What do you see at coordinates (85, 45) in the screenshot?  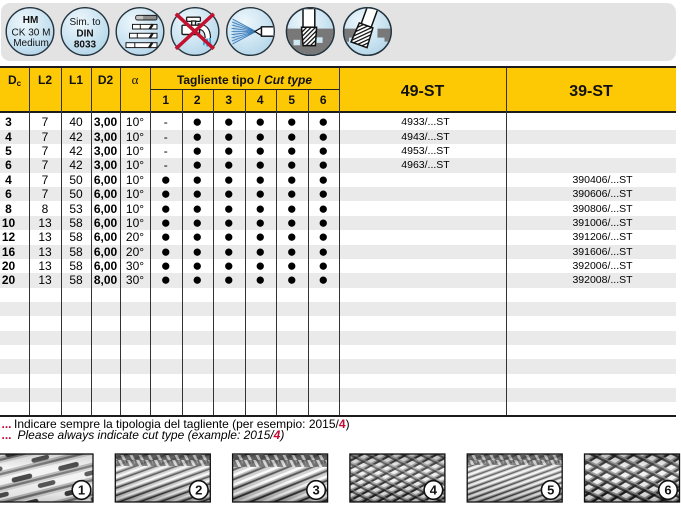 I see `svg-text: 8033` at bounding box center [85, 45].